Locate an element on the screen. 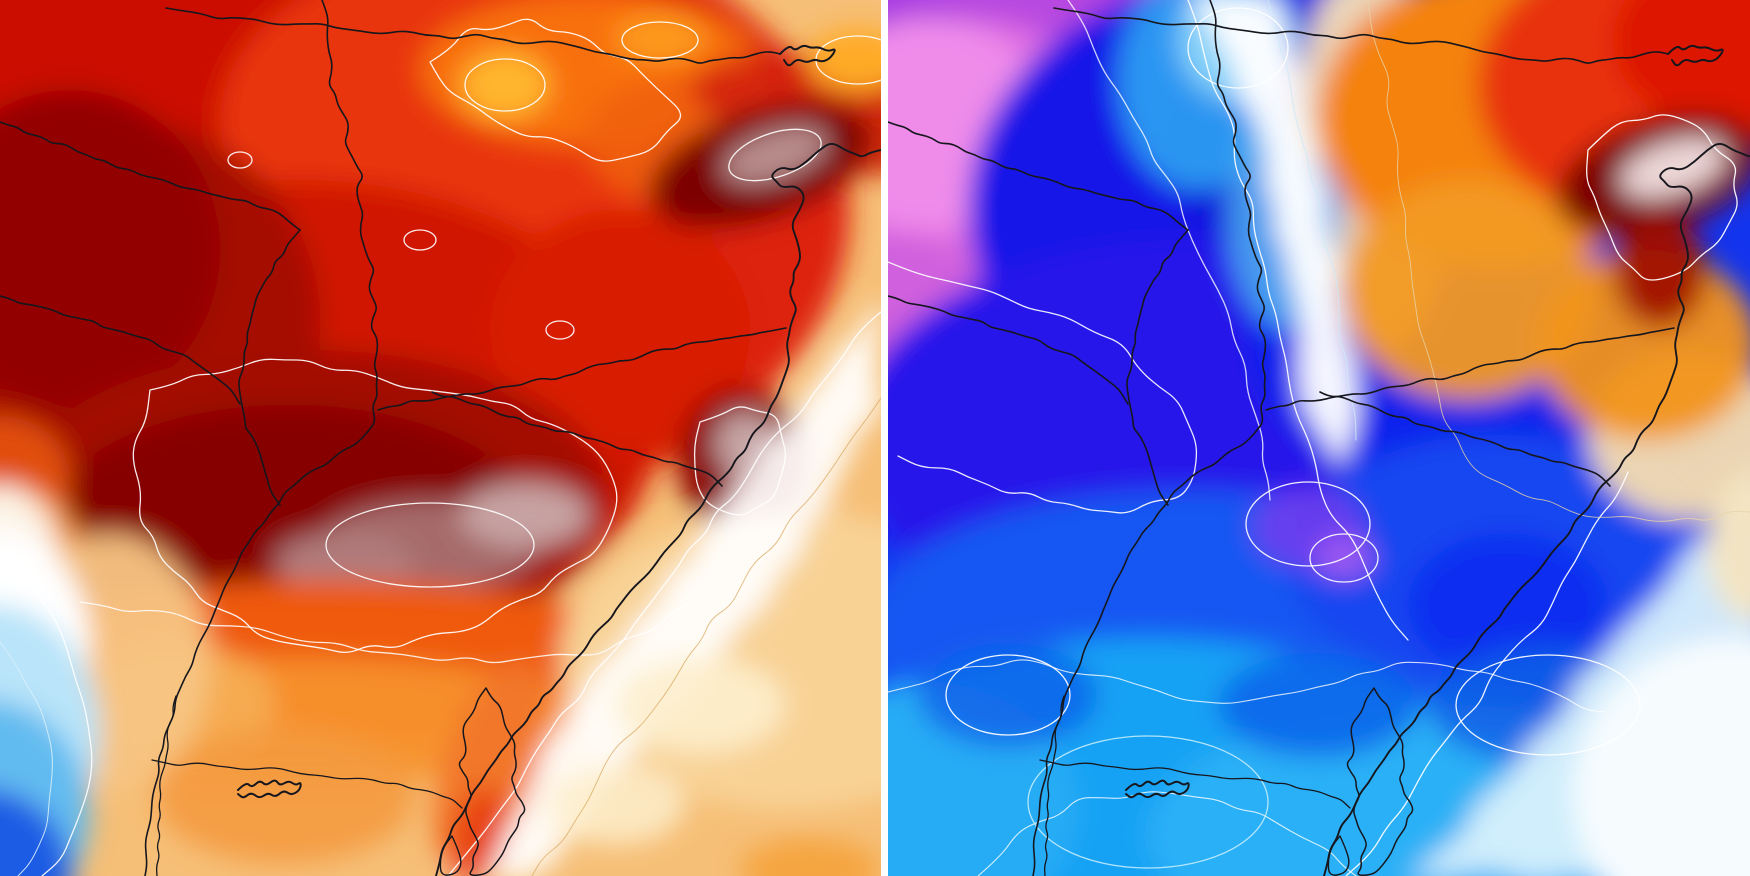  panel-divider is located at coordinates (884, 438).